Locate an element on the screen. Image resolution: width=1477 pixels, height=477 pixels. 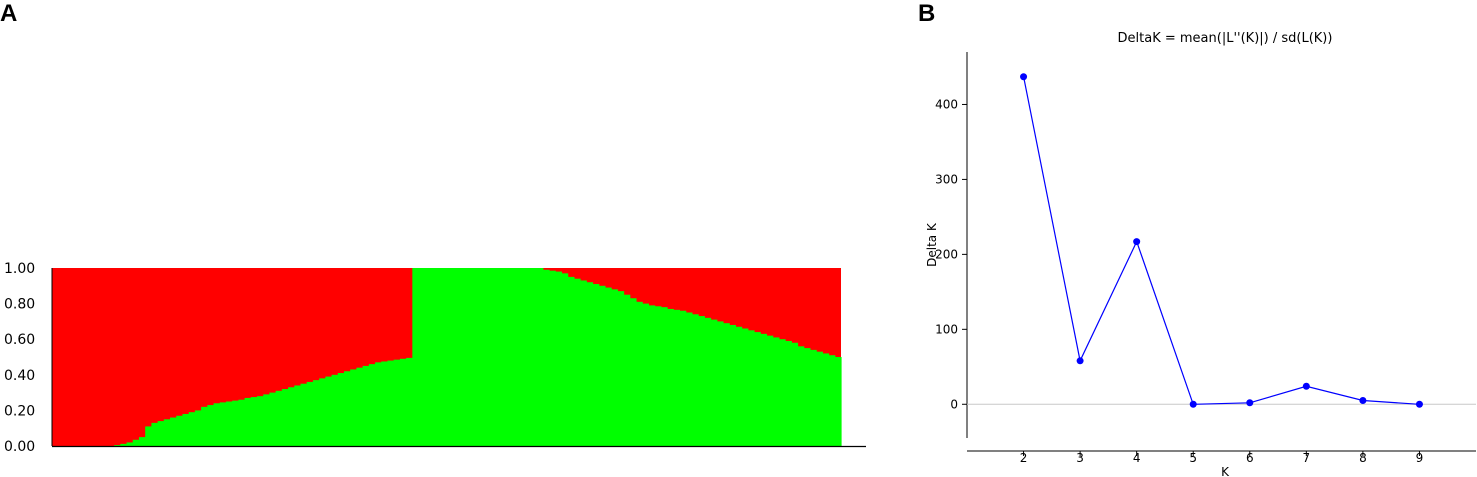
x-tick-label: 6 is located at coordinates (1250, 458).